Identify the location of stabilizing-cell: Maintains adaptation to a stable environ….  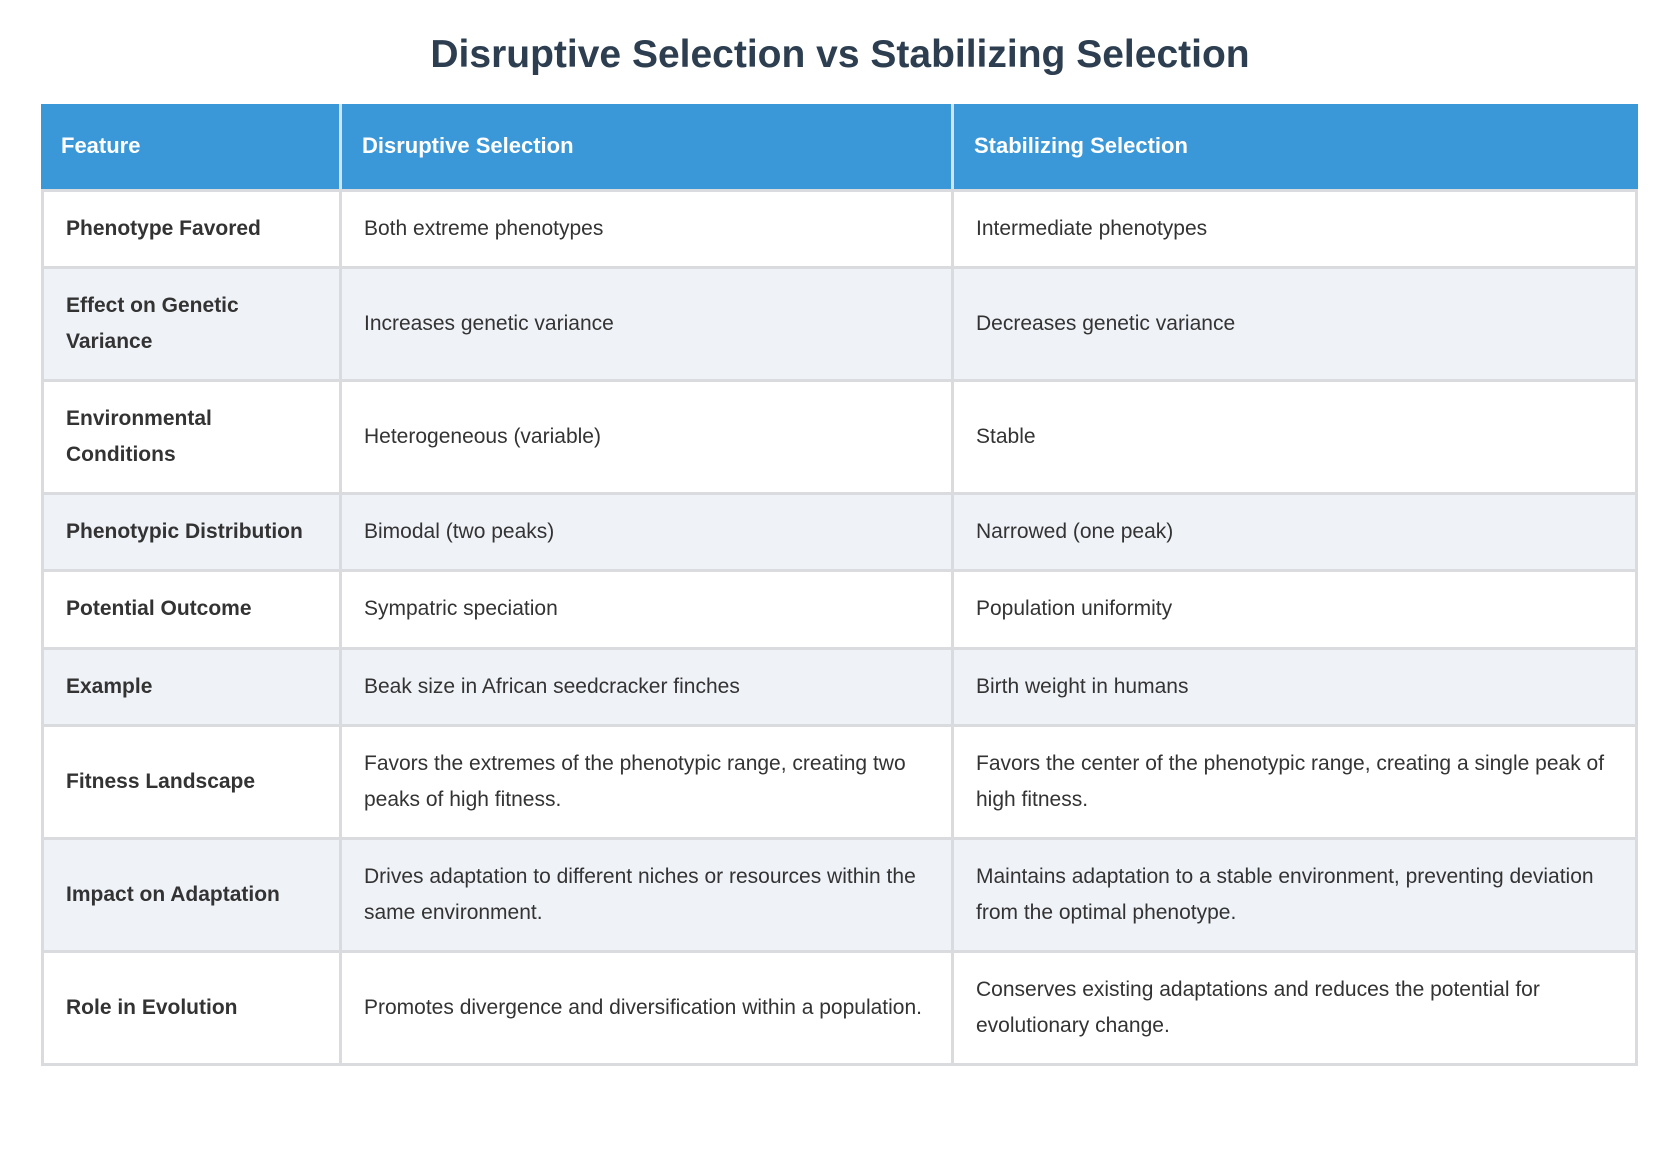
(1296, 896).